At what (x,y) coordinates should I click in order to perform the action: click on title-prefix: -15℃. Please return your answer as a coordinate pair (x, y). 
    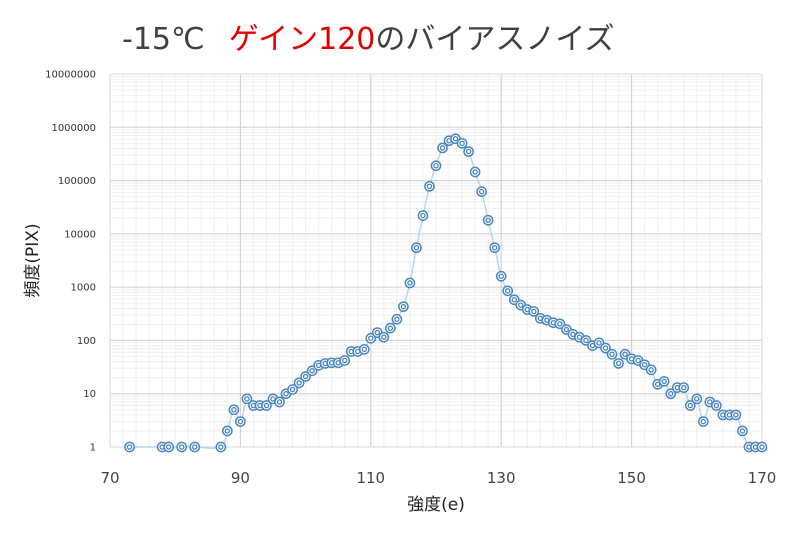
    Looking at the image, I should click on (163, 39).